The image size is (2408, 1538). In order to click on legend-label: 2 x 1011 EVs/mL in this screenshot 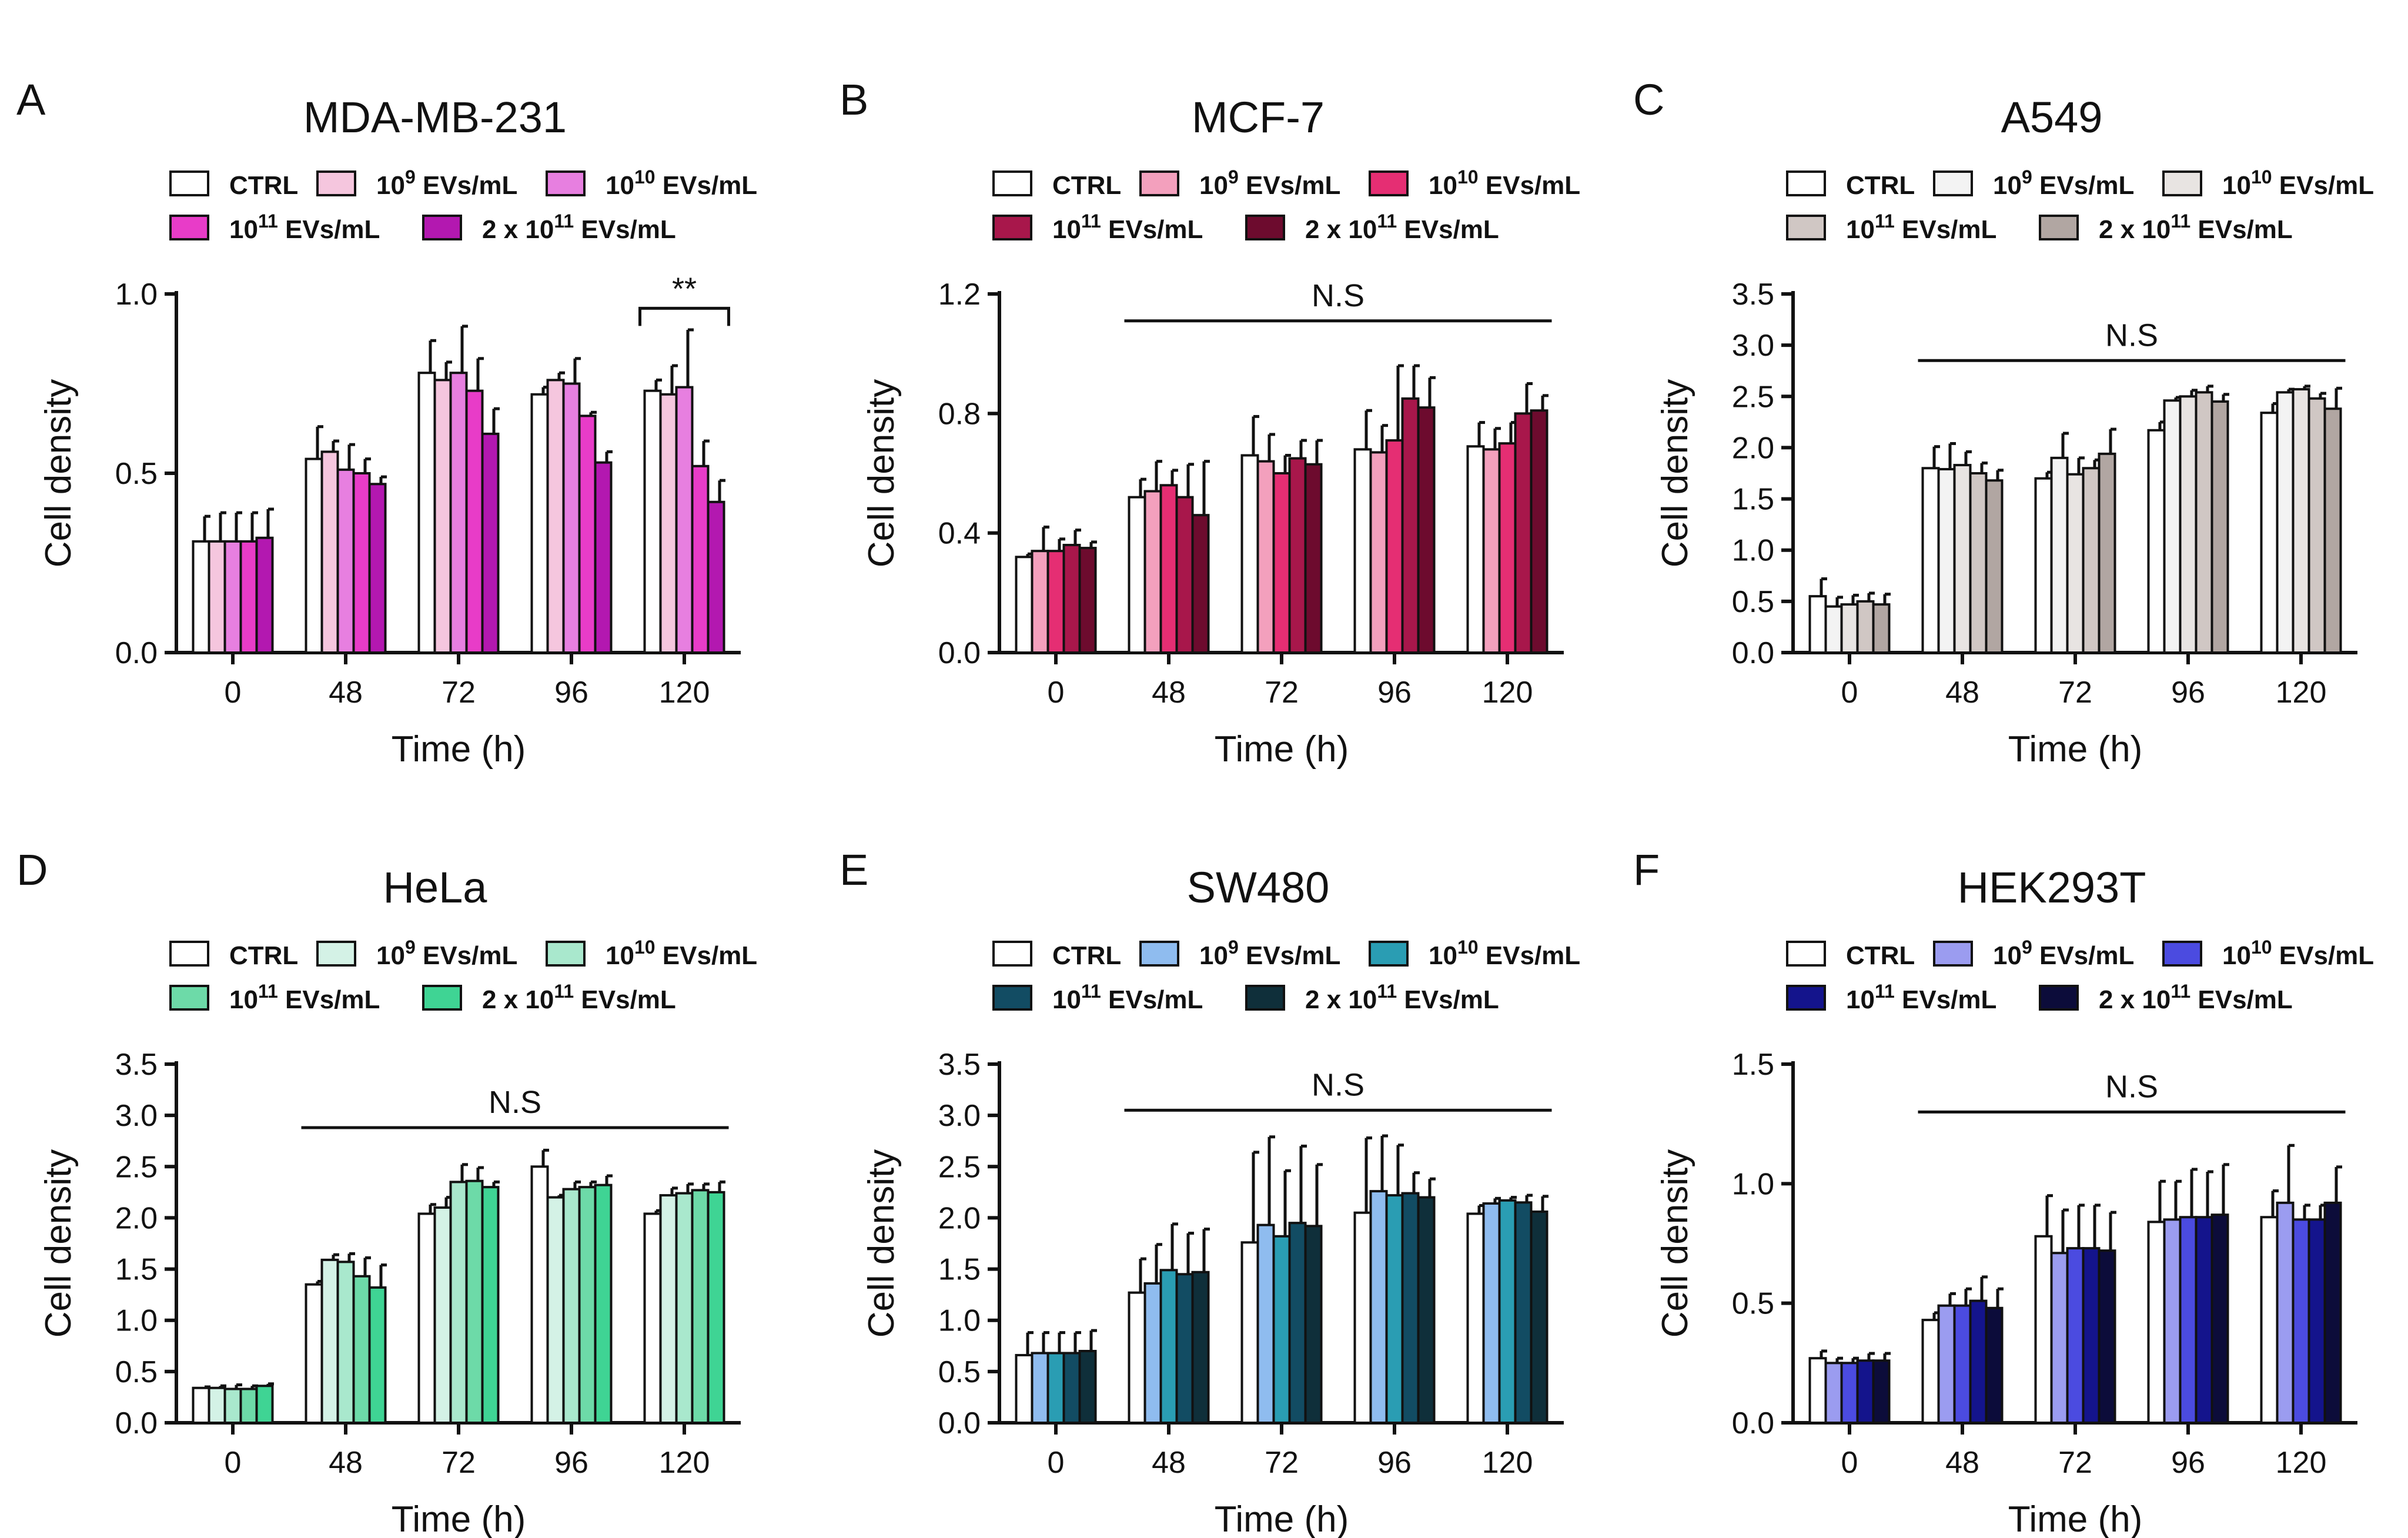, I will do `click(1402, 997)`.